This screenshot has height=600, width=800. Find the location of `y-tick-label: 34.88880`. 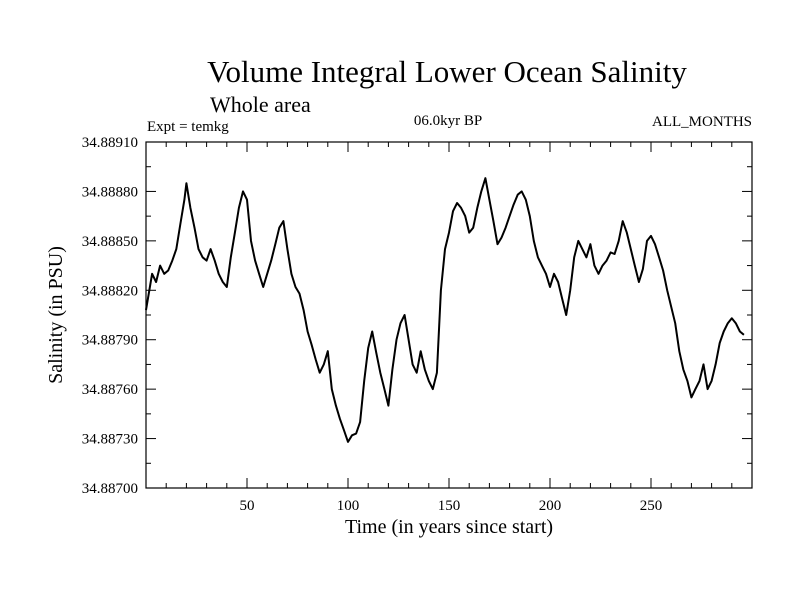

y-tick-label: 34.88880 is located at coordinates (110, 192).